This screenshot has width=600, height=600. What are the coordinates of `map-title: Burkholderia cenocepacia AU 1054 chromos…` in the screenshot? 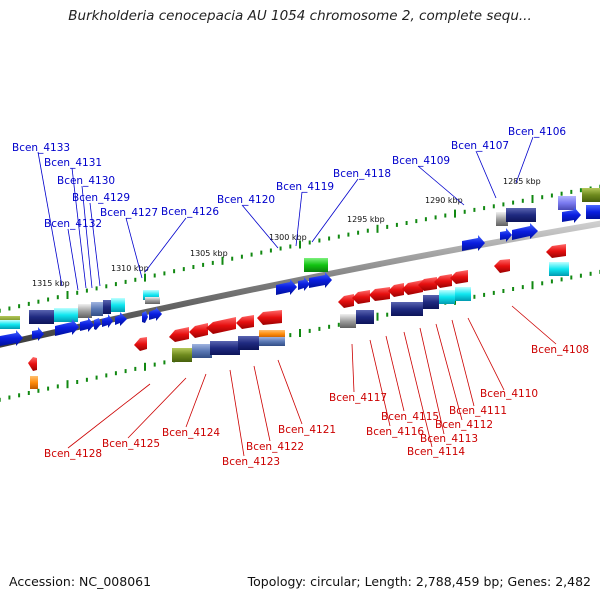 It's located at (300, 16).